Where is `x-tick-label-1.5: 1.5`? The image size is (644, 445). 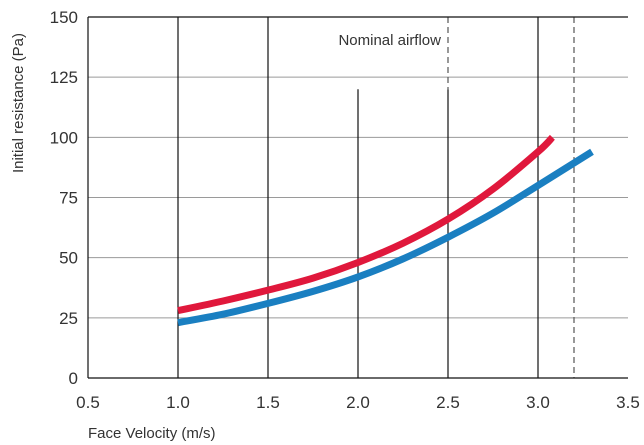 x-tick-label-1.5: 1.5 is located at coordinates (268, 402).